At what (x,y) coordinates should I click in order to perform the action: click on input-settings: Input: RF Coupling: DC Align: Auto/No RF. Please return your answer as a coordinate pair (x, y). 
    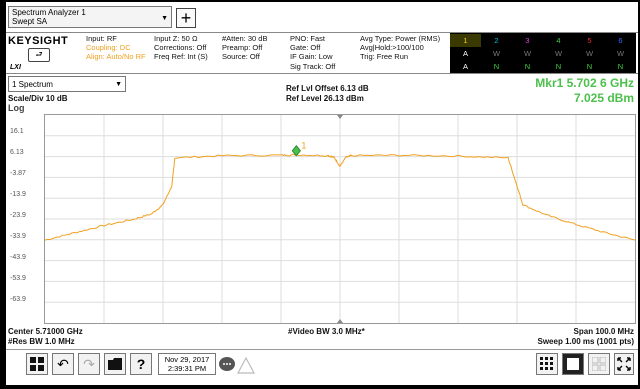
    Looking at the image, I should click on (116, 48).